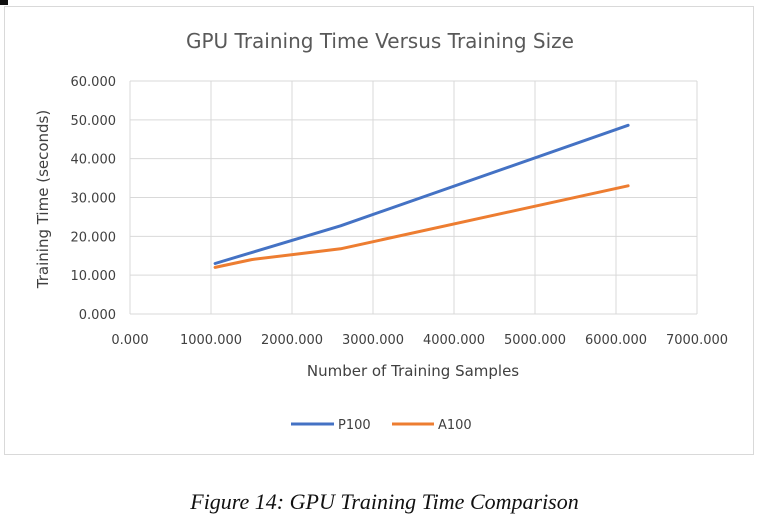  What do you see at coordinates (380, 41) in the screenshot?
I see `chart-title: GPU Training Time Versus Training Size` at bounding box center [380, 41].